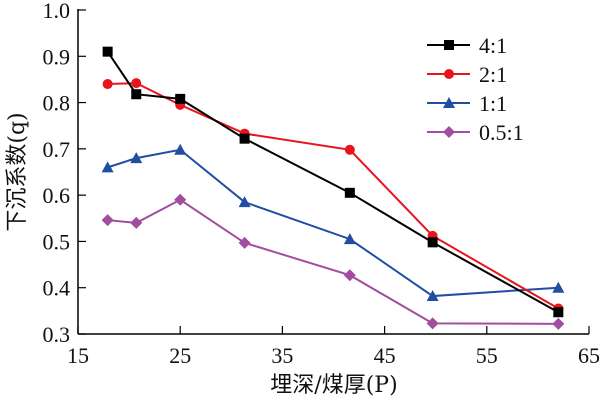  I want to click on x-tick-label: 55, so click(487, 355).